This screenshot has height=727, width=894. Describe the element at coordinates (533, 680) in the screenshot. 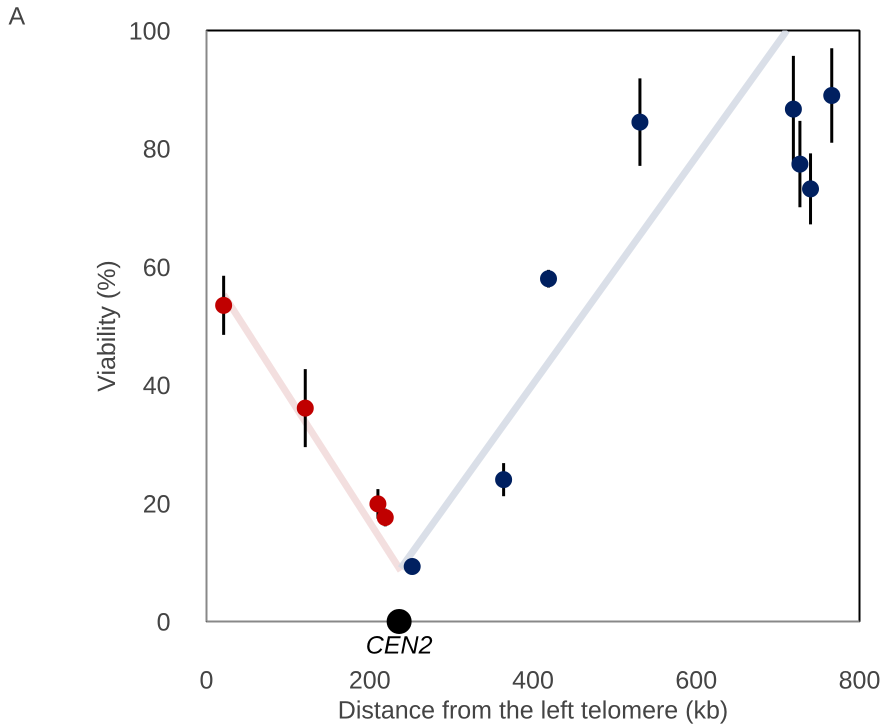

I see `x-tick-label: 400` at that location.